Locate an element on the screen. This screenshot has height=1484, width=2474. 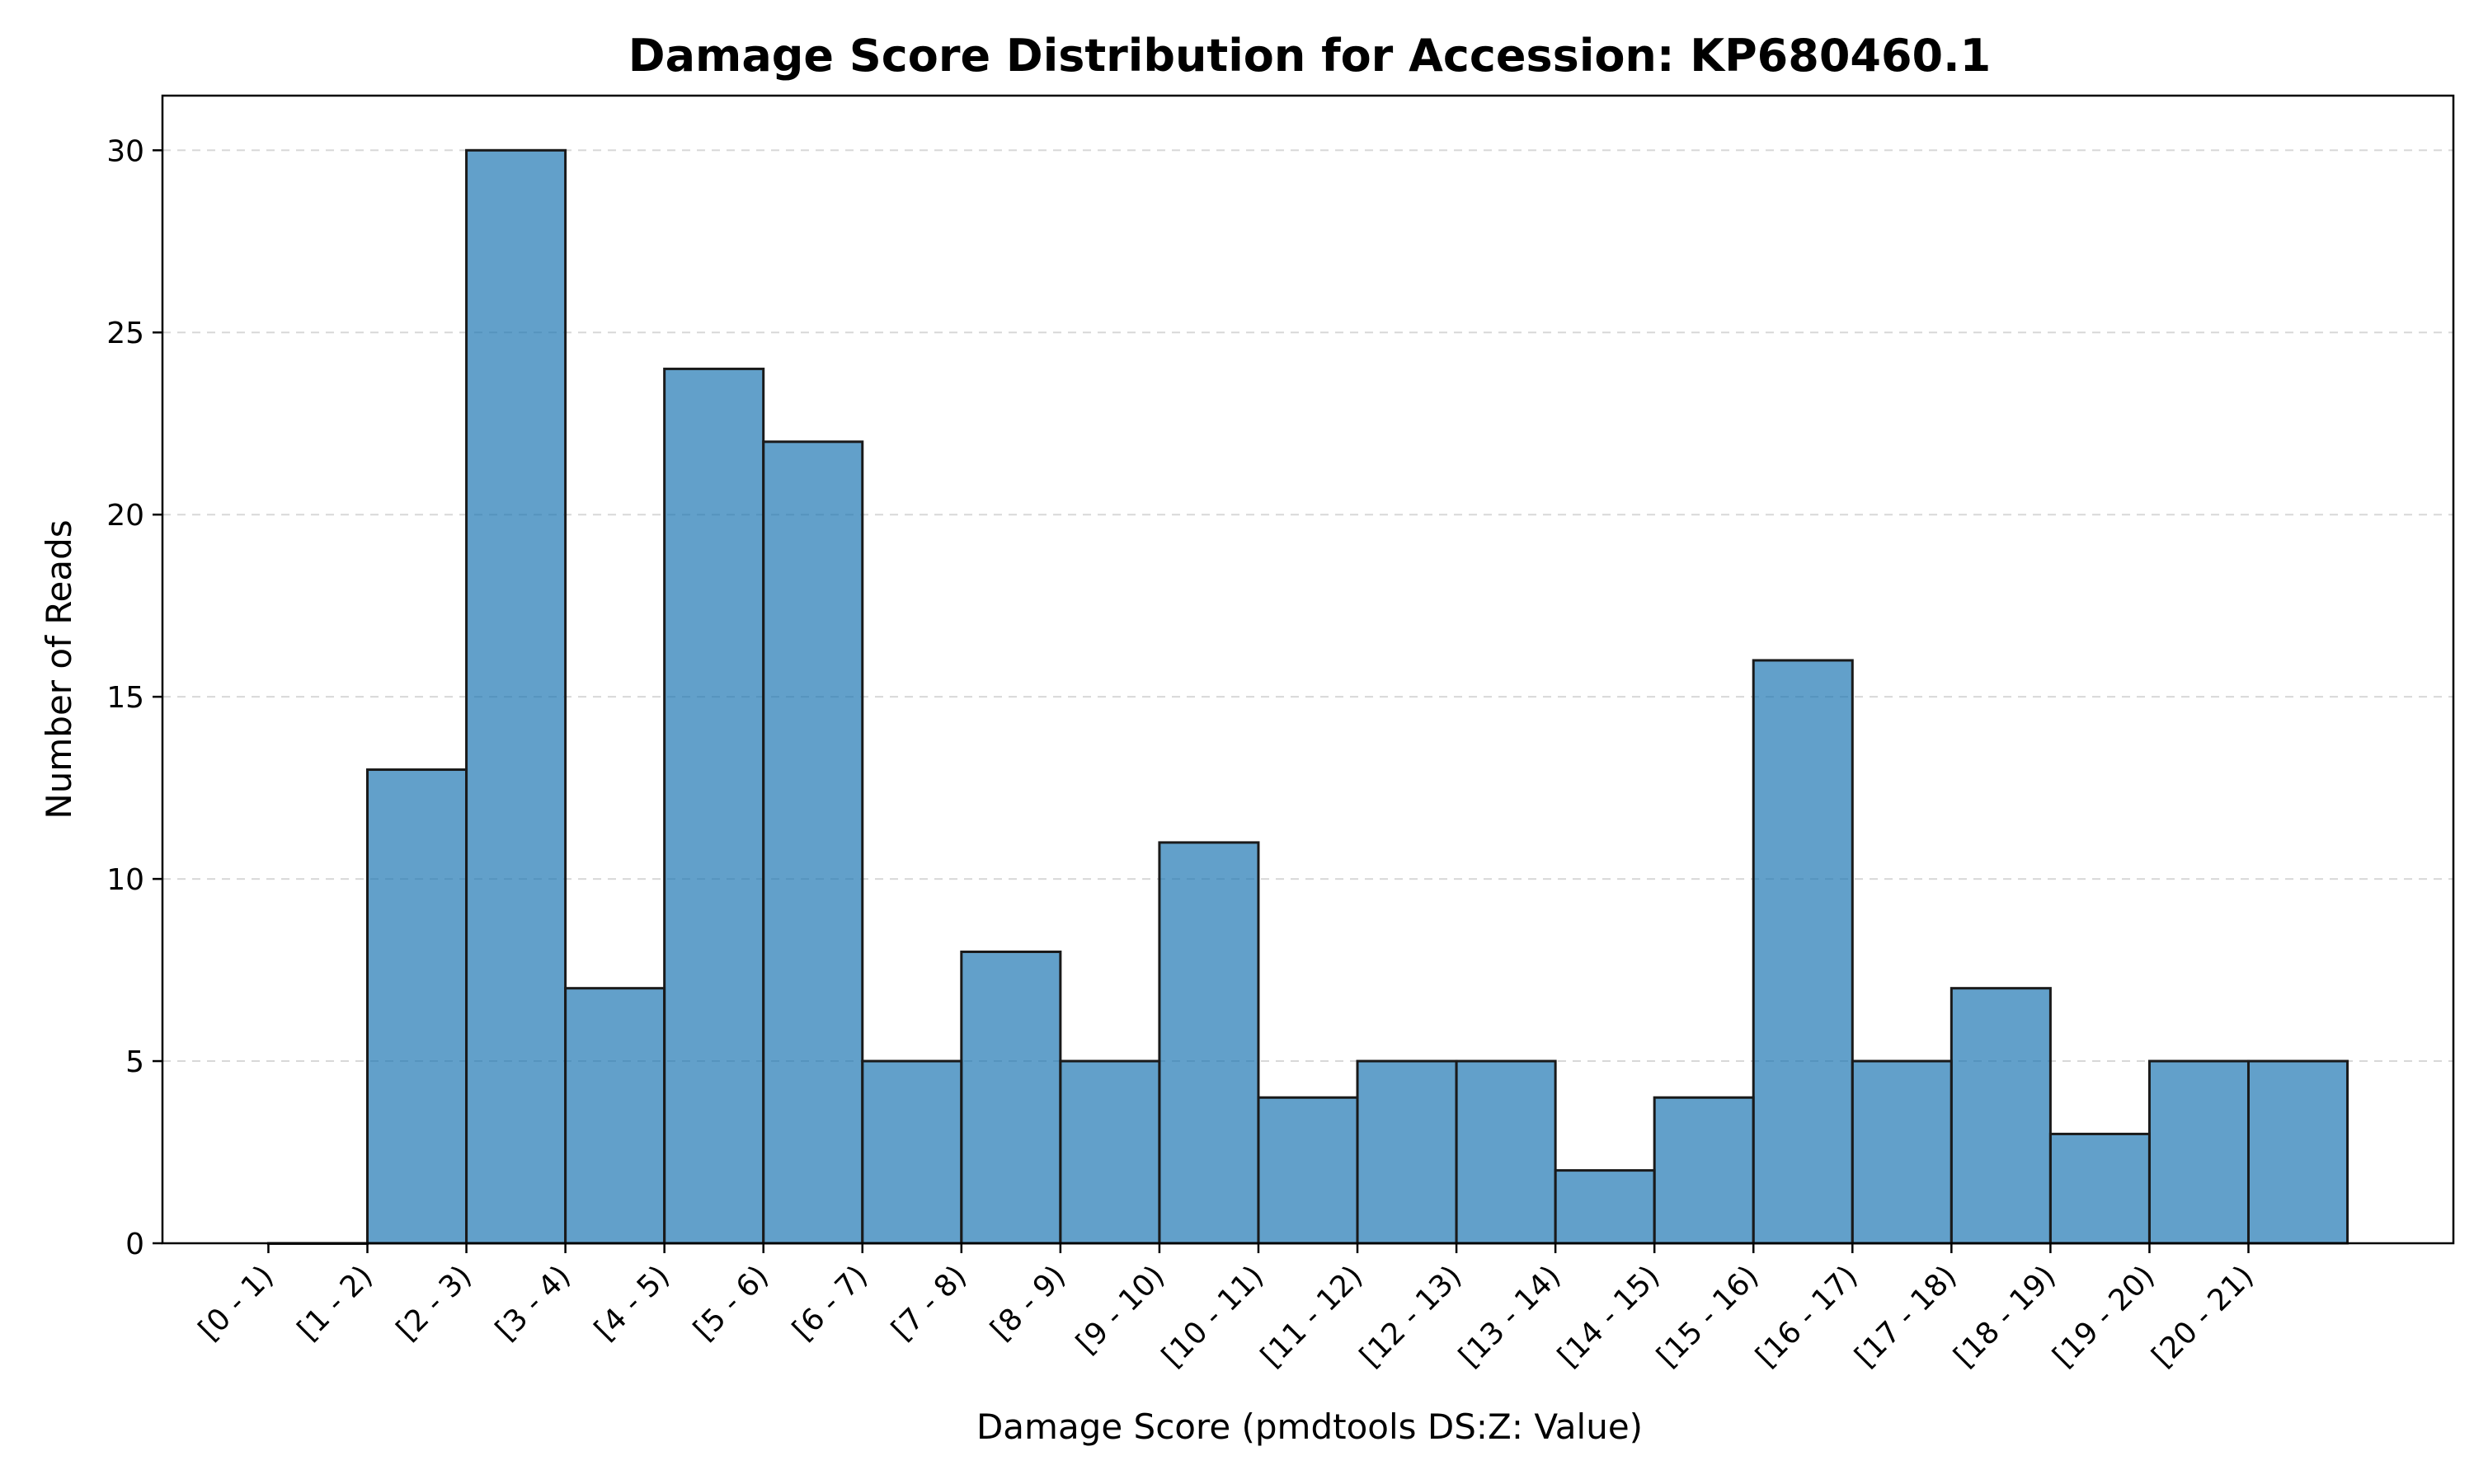
y-tick-label-5: 5 is located at coordinates (134, 1062).